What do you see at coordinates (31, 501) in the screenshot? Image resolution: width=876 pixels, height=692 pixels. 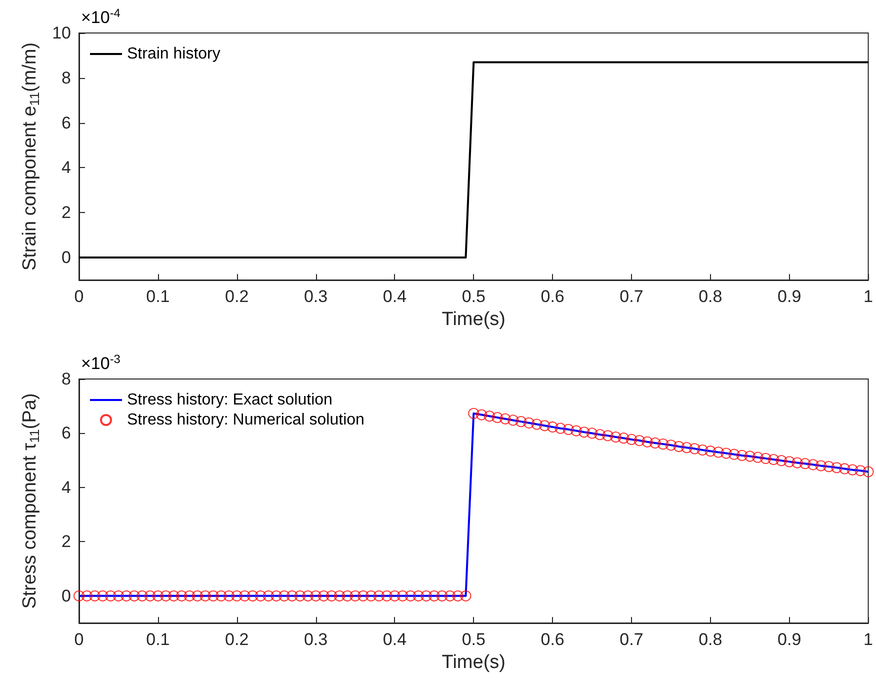 I see `y-axis-title: Stress component τ11(Pa)` at bounding box center [31, 501].